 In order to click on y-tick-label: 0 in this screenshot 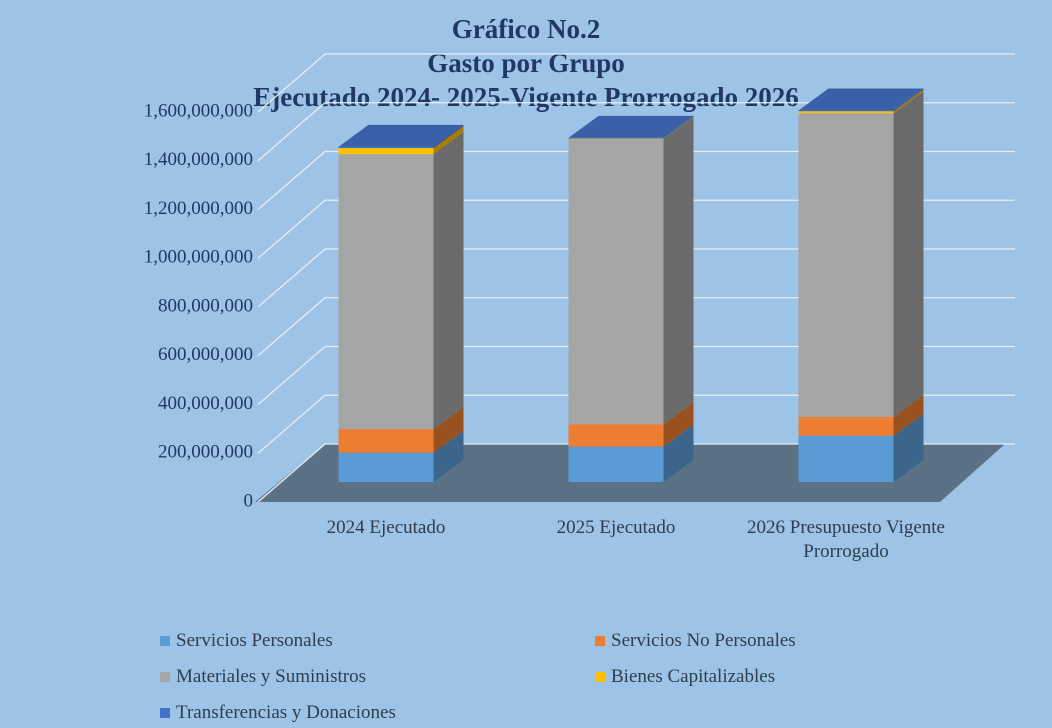, I will do `click(249, 500)`.